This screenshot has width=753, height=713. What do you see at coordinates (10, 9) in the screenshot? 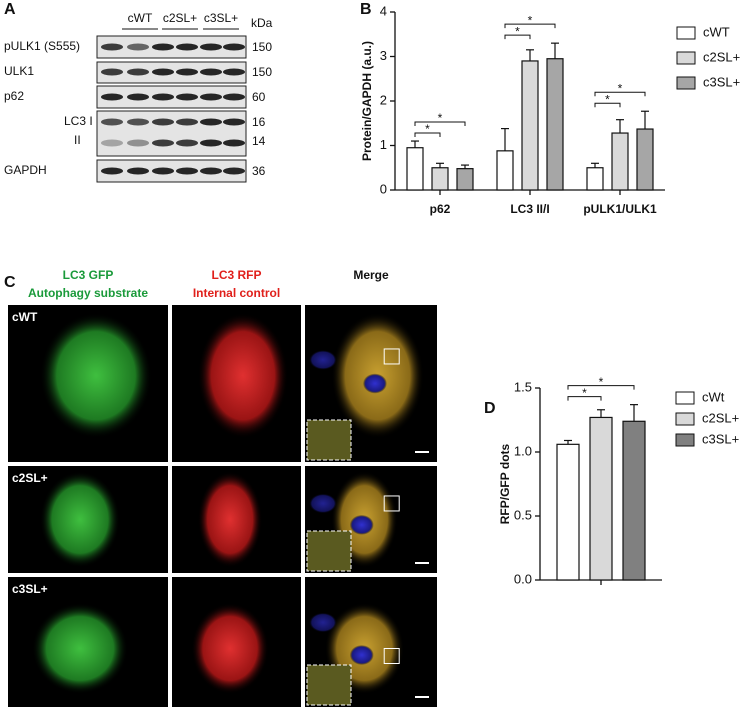
I see `panel-label: A` at bounding box center [10, 9].